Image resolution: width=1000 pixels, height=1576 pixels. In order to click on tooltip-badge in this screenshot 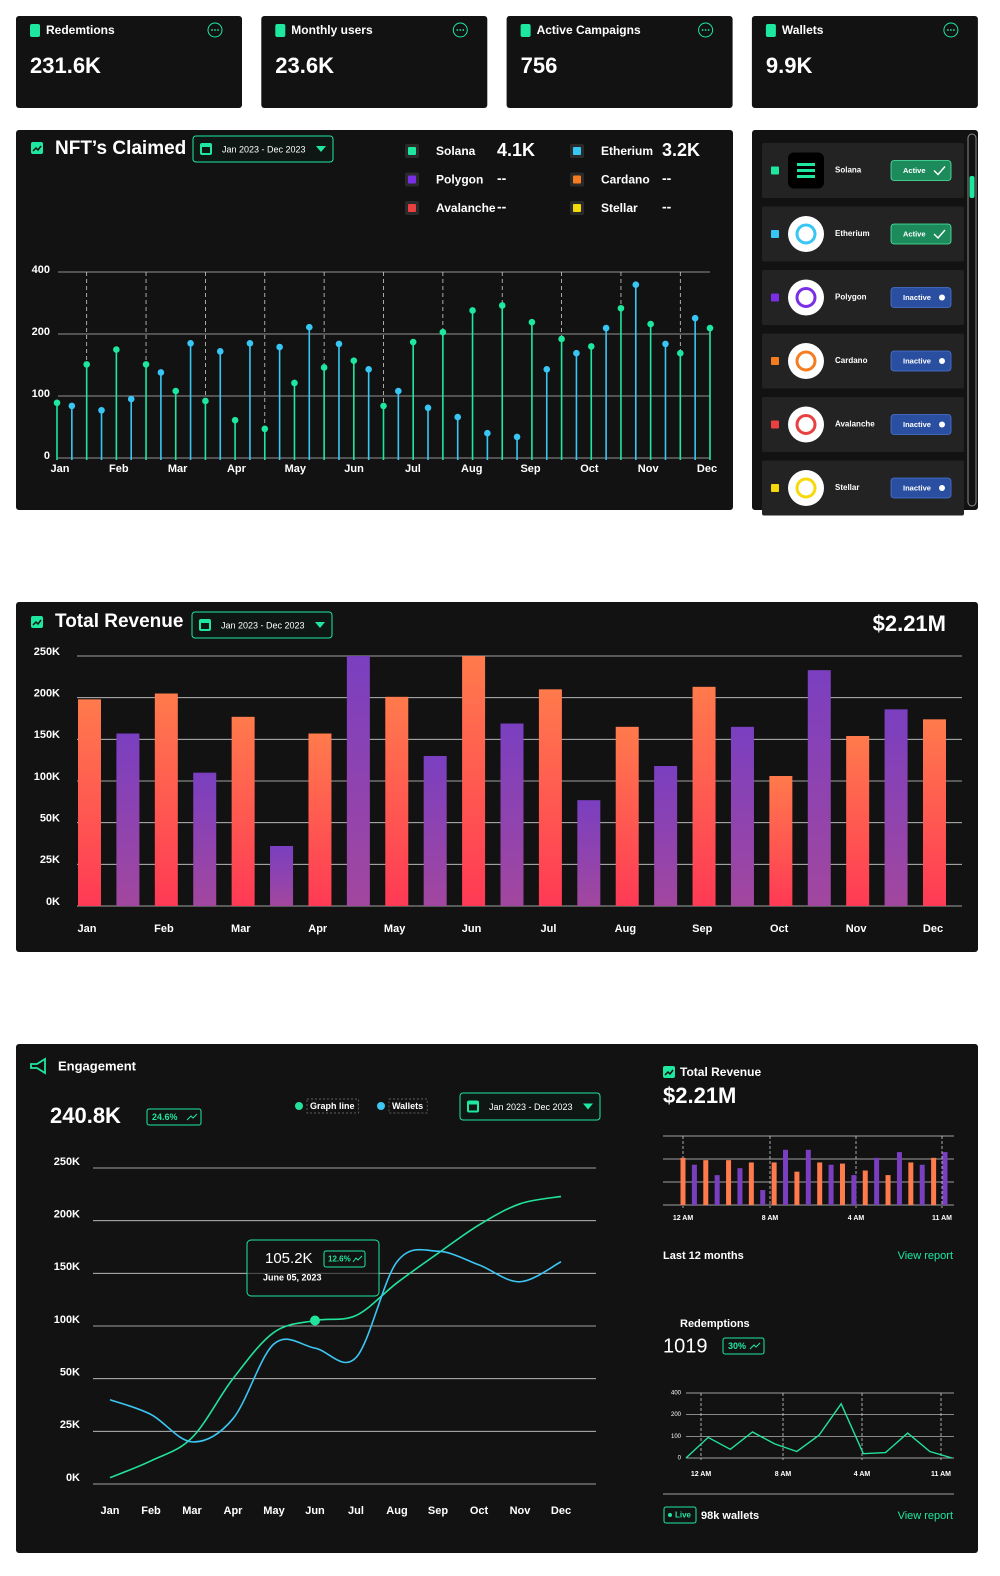, I will do `click(344, 1259)`.